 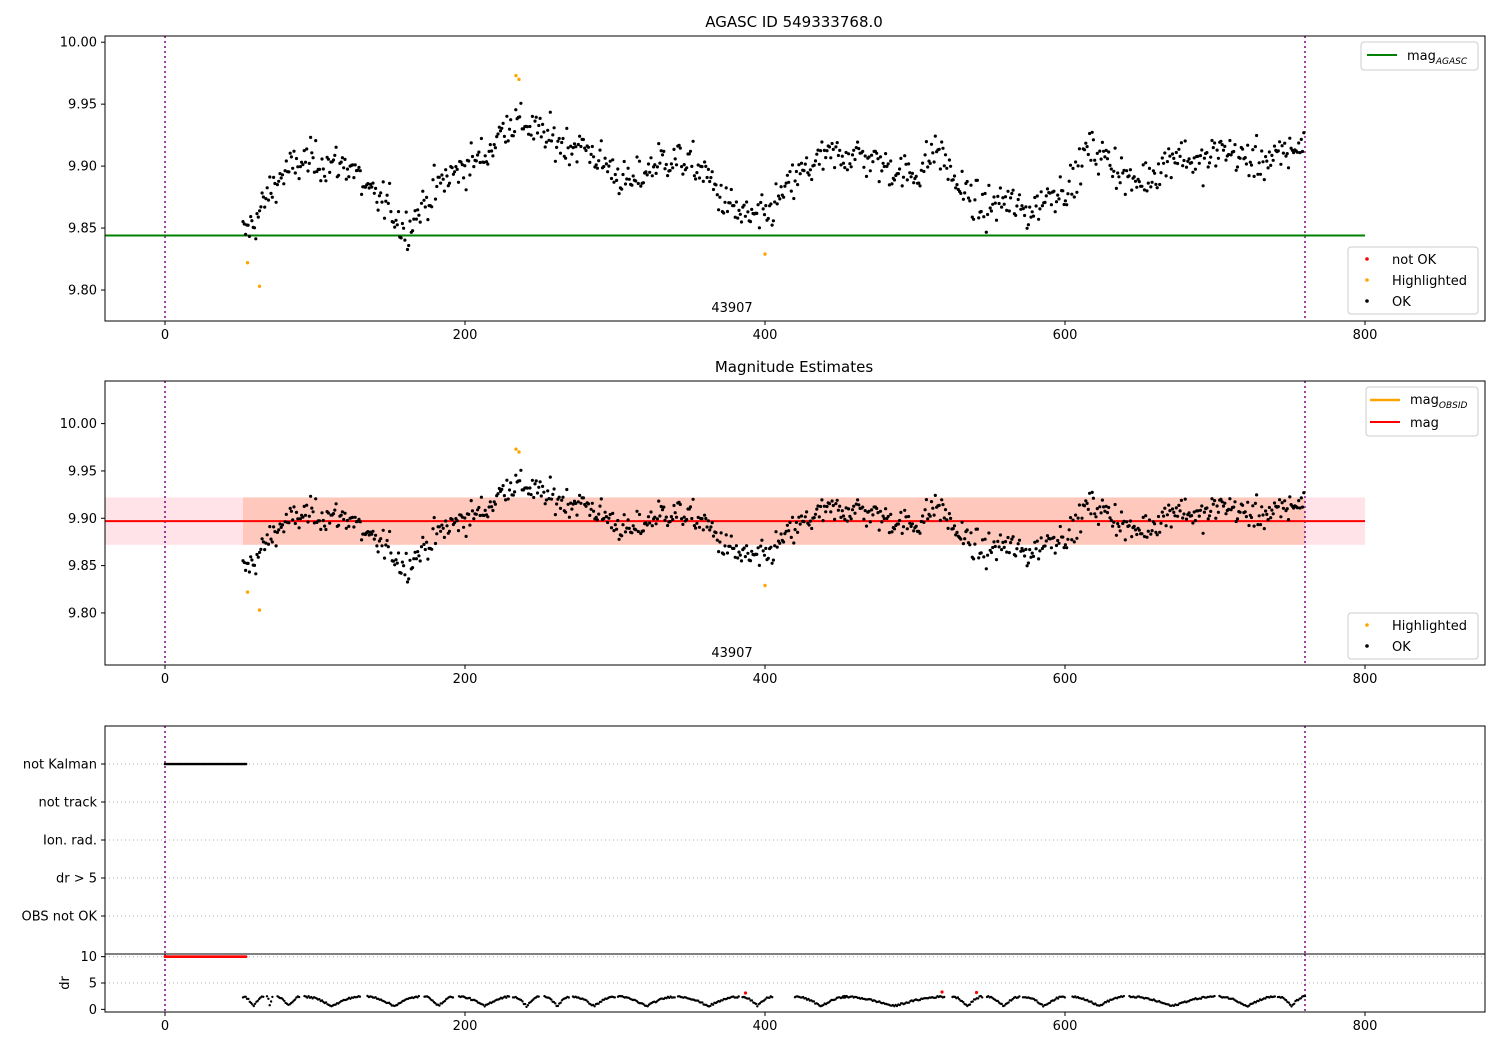 I want to click on x-tick-label: 800, so click(x=1365, y=335).